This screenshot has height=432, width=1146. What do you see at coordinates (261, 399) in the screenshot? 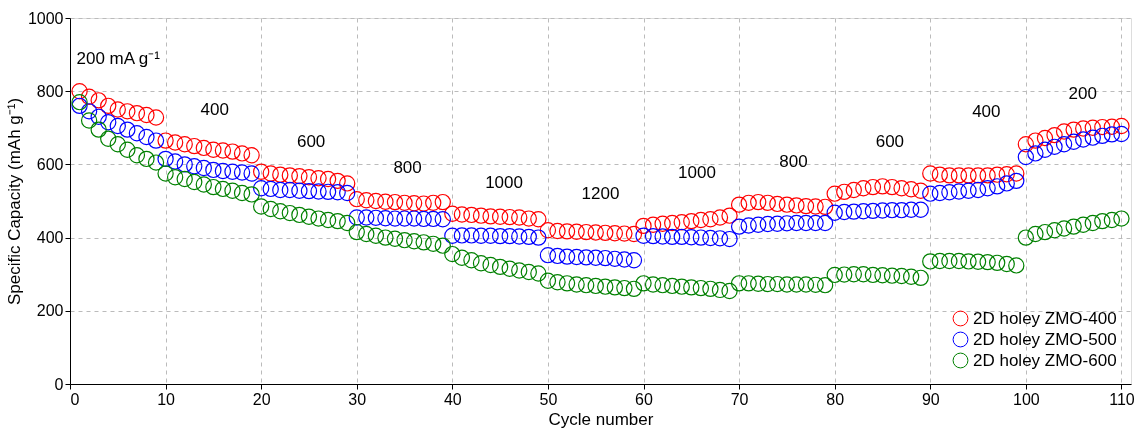
I see `x-tick-label: 20` at bounding box center [261, 399].